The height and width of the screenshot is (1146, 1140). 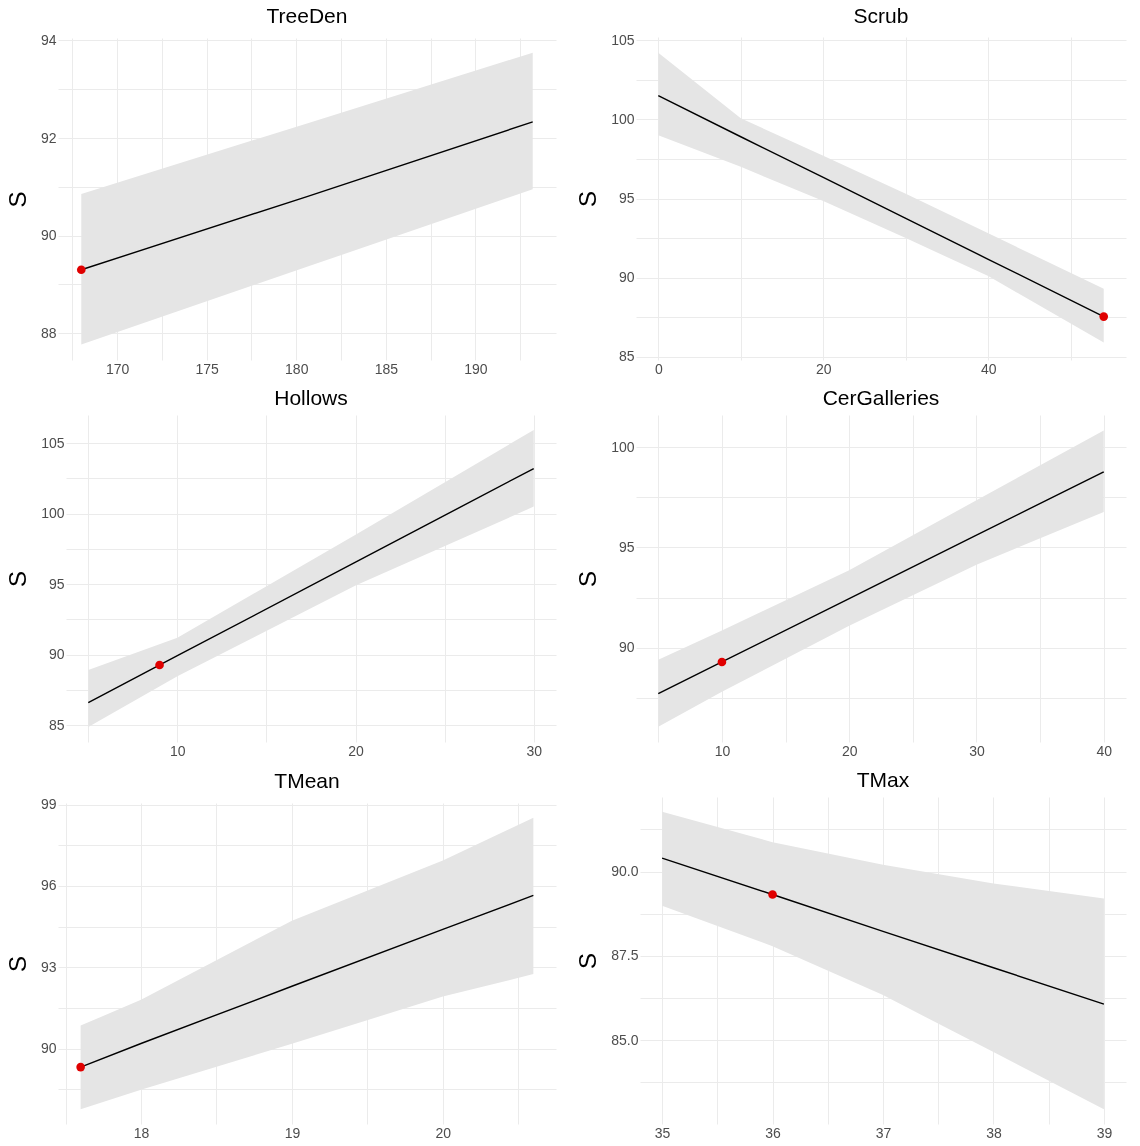 What do you see at coordinates (141, 1132) in the screenshot?
I see `x-tick-label: 18` at bounding box center [141, 1132].